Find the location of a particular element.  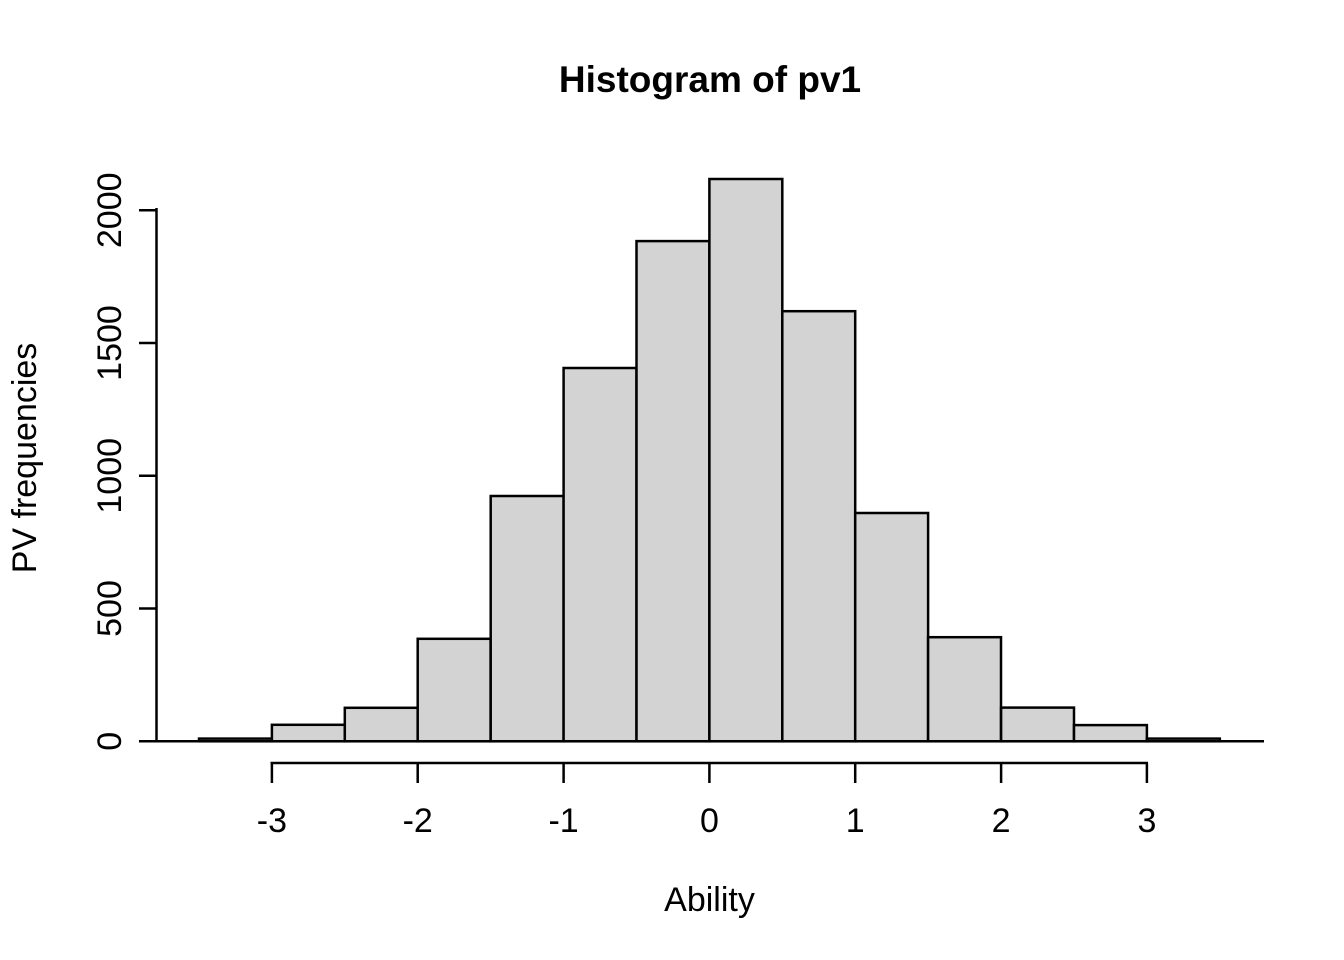

y-tick-label: 500 is located at coordinates (110, 608).